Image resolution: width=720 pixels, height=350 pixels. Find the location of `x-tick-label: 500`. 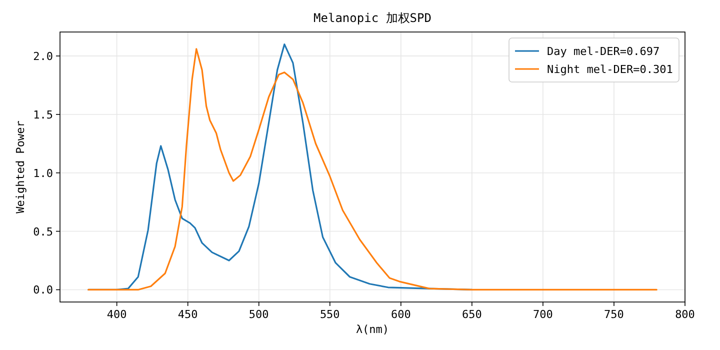

x-tick-label: 500 is located at coordinates (258, 314).